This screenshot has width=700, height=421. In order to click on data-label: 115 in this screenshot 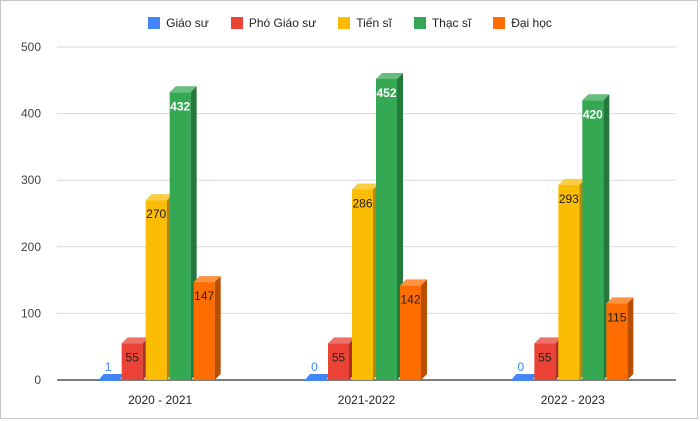, I will do `click(616, 317)`.